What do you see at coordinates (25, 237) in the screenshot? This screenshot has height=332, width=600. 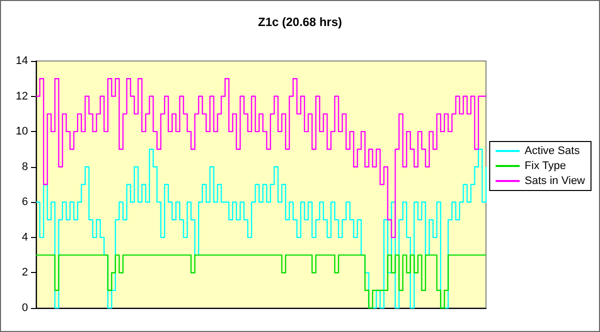 I see `y-tick-label: 4` at bounding box center [25, 237].